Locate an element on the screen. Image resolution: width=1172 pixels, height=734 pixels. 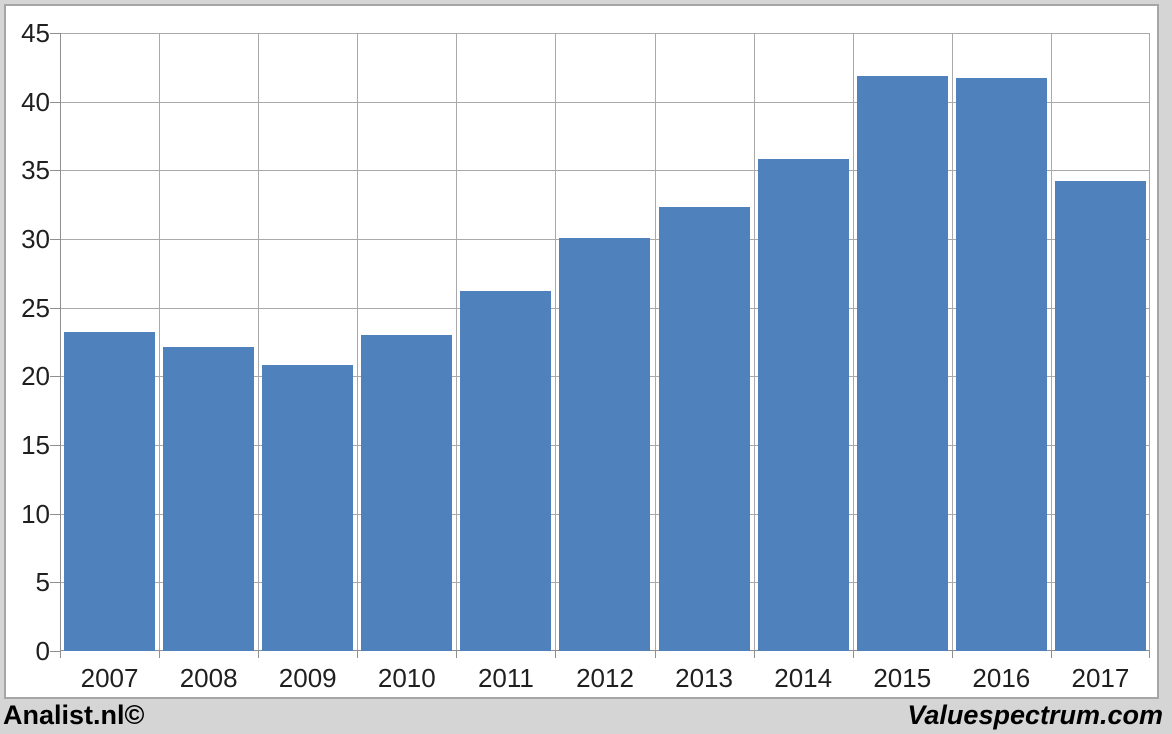
x-axis-label: 2012 is located at coordinates (605, 678).